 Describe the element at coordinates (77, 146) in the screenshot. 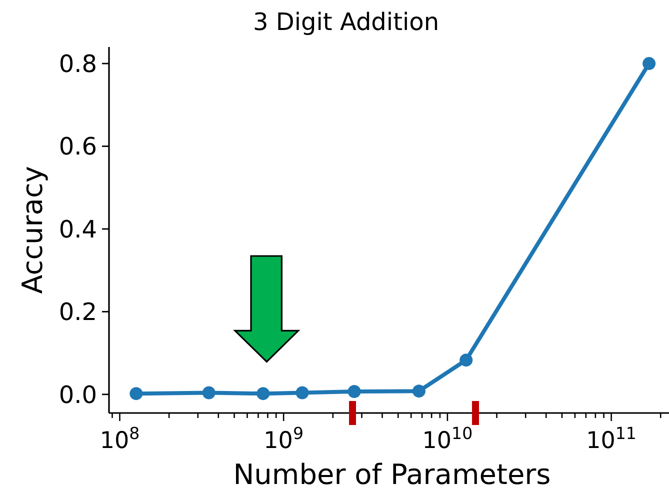

I see `y-tick-label: 0.6` at that location.